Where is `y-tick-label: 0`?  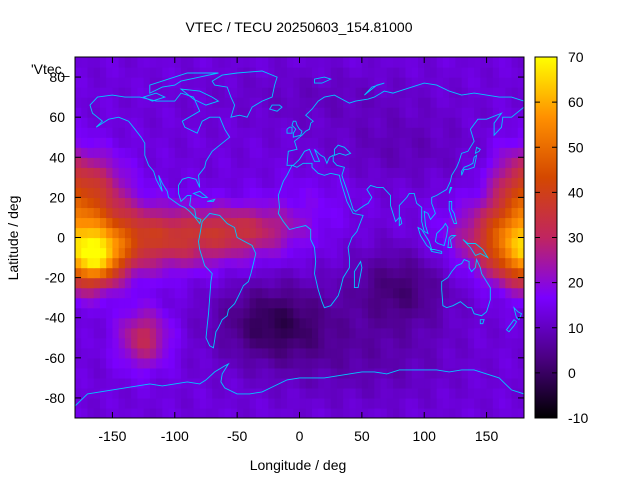 y-tick-label: 0 is located at coordinates (61, 238).